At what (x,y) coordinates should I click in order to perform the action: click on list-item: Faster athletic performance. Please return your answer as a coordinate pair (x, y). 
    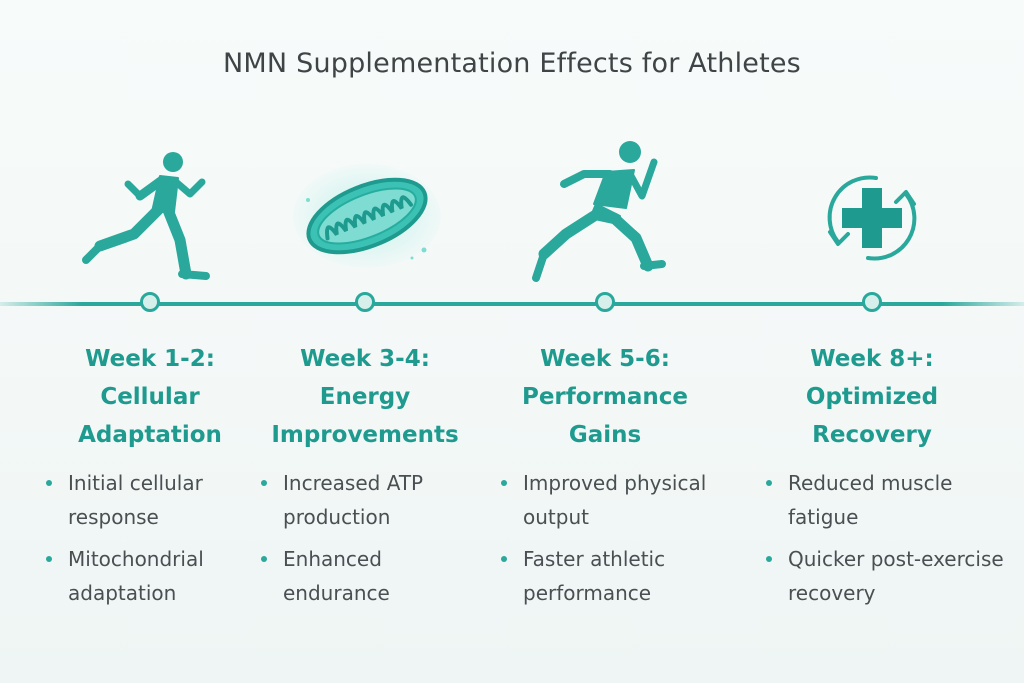
    Looking at the image, I should click on (612, 576).